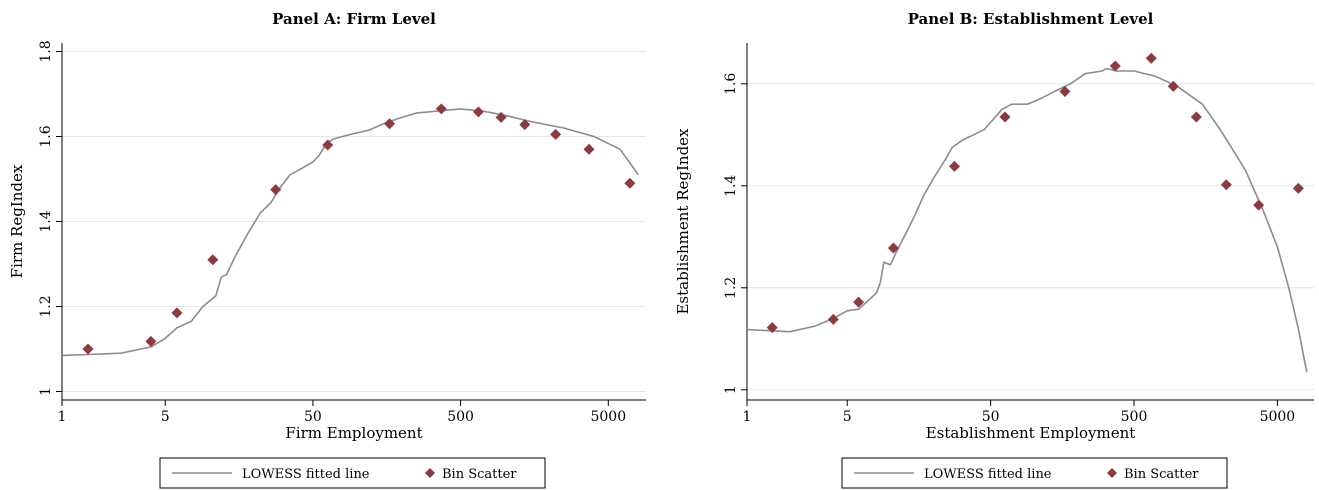  I want to click on y-axis-label: Establishment RegIndex, so click(683, 221).